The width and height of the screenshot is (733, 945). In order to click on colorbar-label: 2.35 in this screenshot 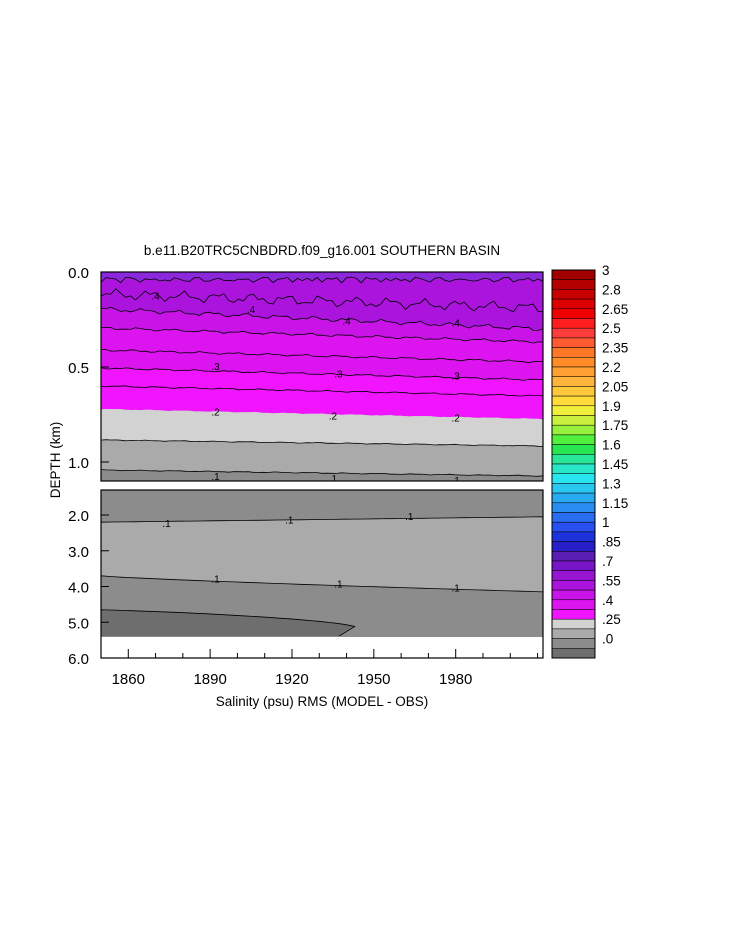, I will do `click(615, 348)`.